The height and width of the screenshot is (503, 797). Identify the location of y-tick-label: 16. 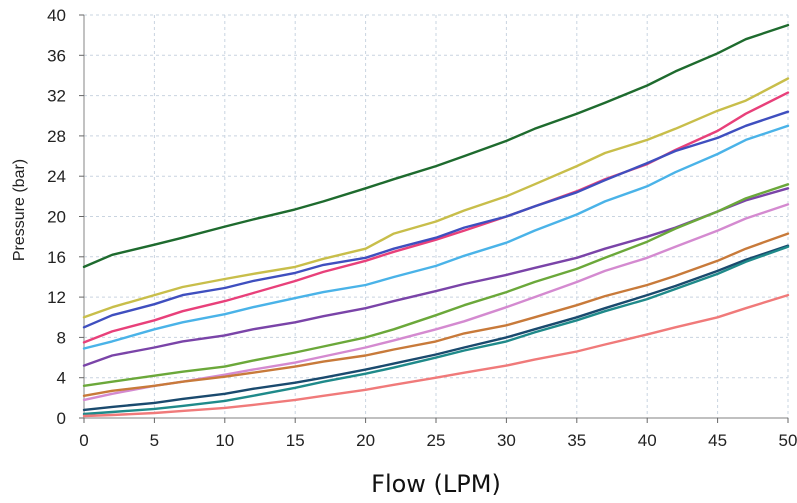
(56, 257).